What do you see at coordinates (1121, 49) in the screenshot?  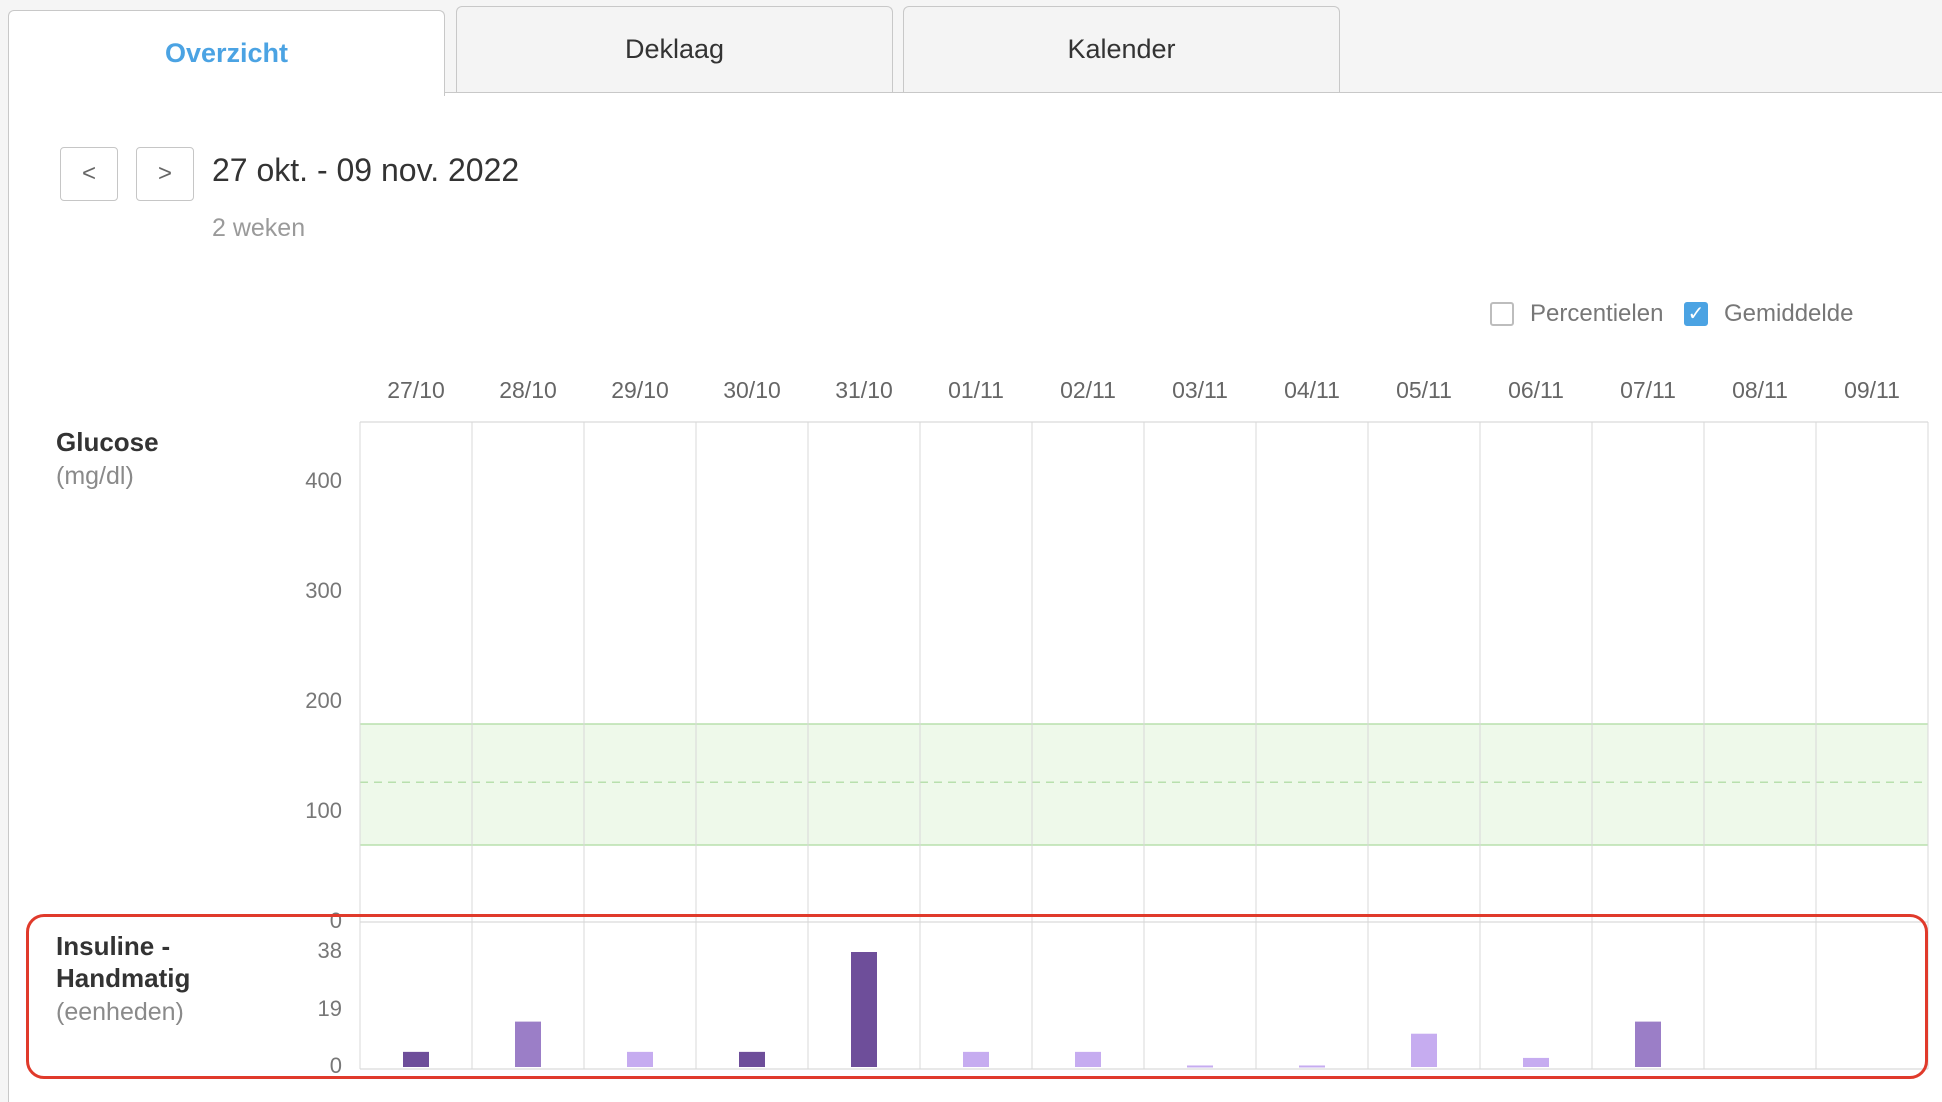 I see `tab-kalender: Kalender` at bounding box center [1121, 49].